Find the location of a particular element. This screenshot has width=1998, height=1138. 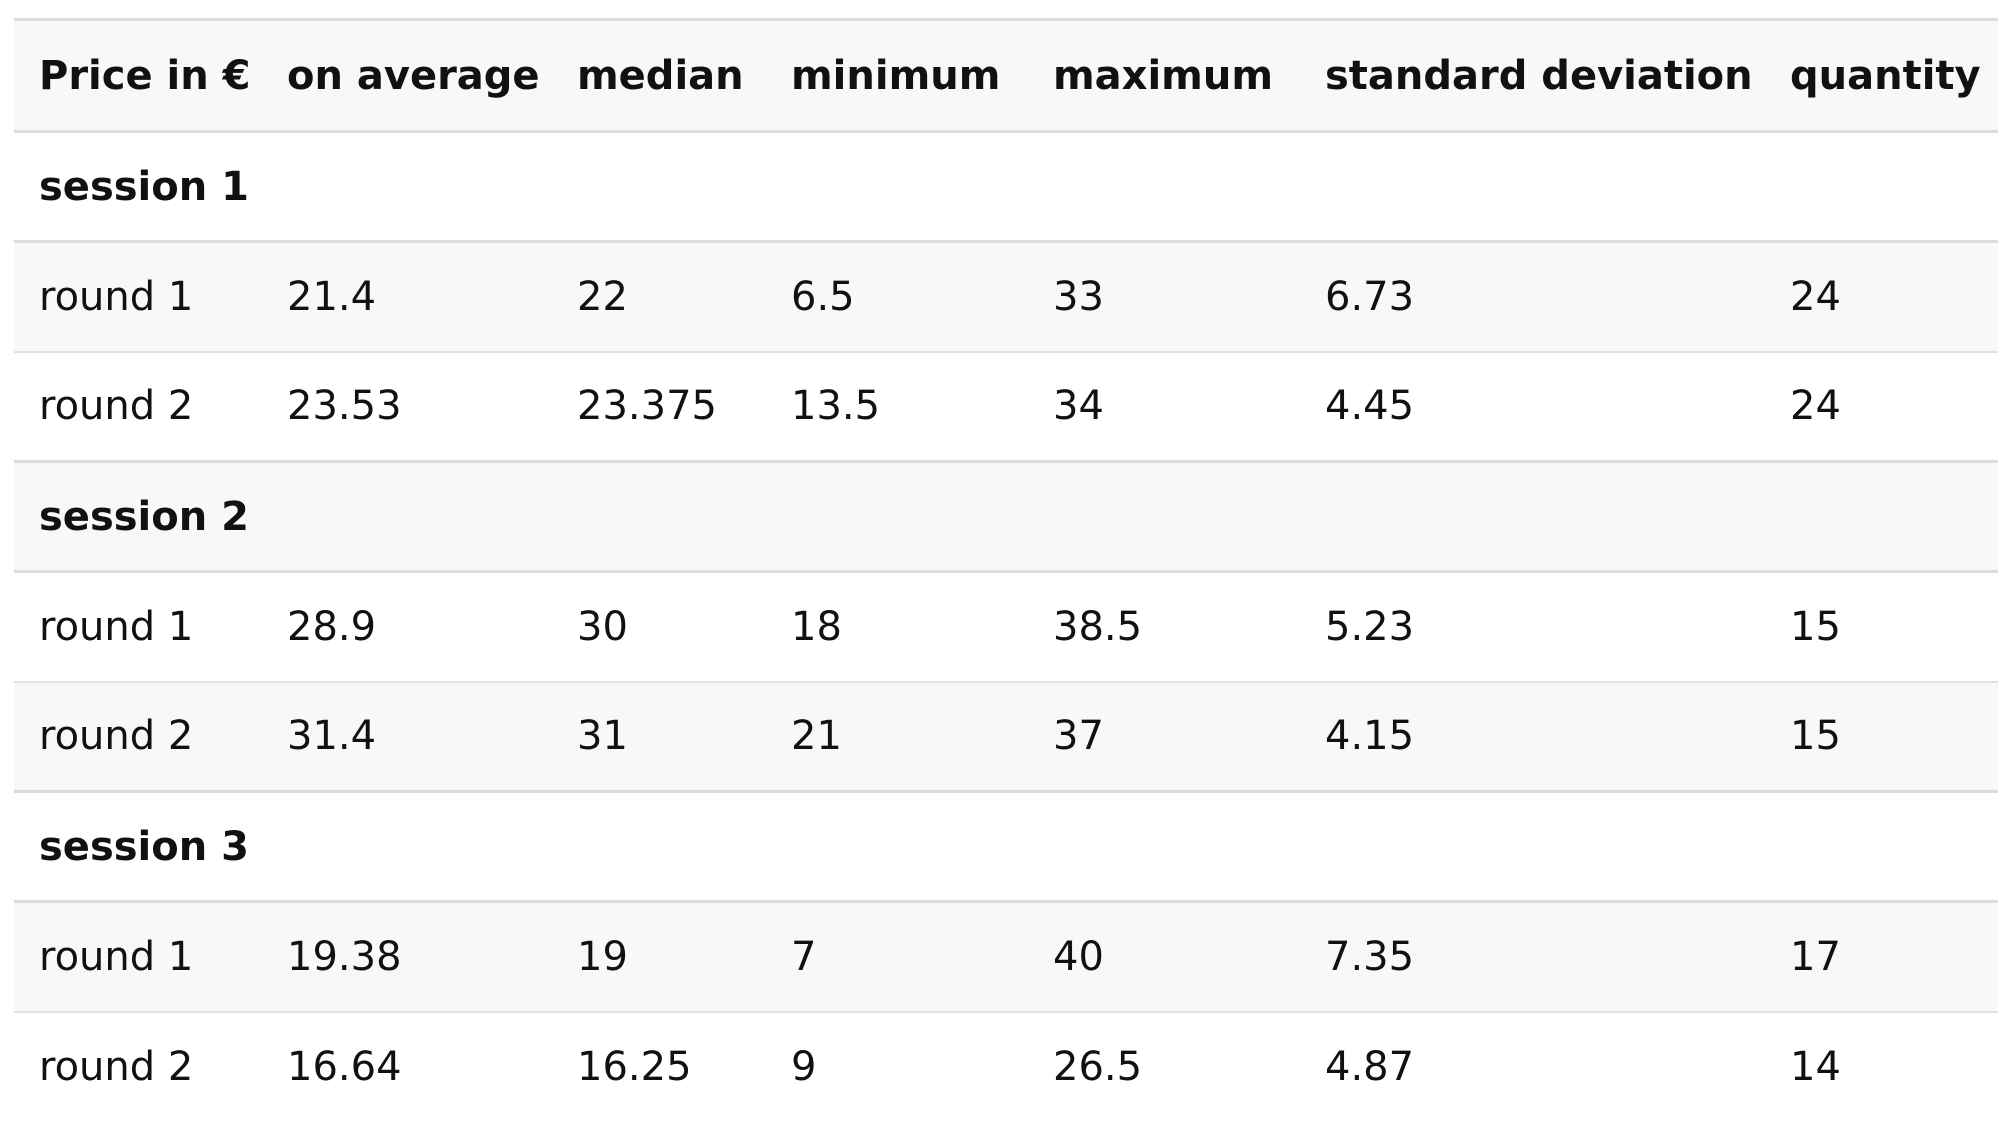

cell-minimum: 6.5 is located at coordinates (823, 296).